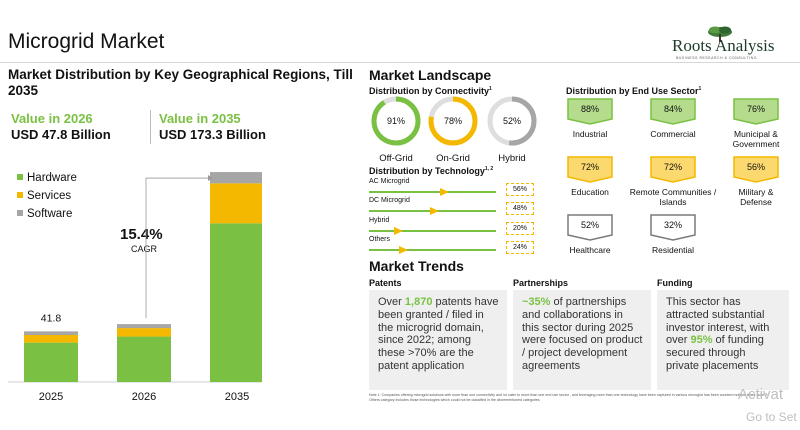  I want to click on end-use-badge-6: 56%, so click(756, 169).